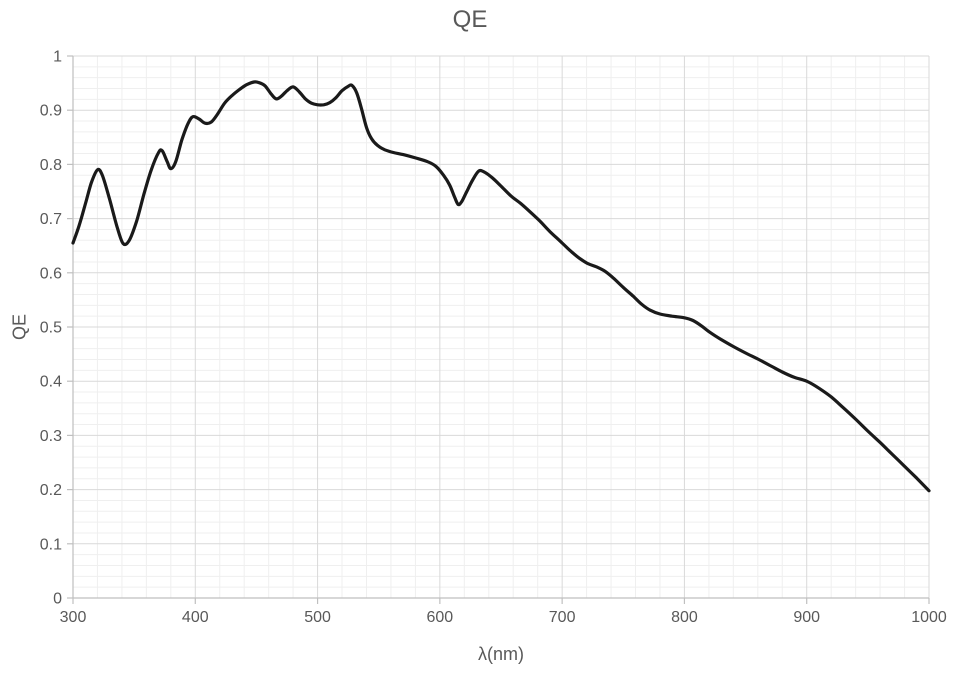 The height and width of the screenshot is (681, 961). I want to click on x-axis-title: λ(nm), so click(501, 654).